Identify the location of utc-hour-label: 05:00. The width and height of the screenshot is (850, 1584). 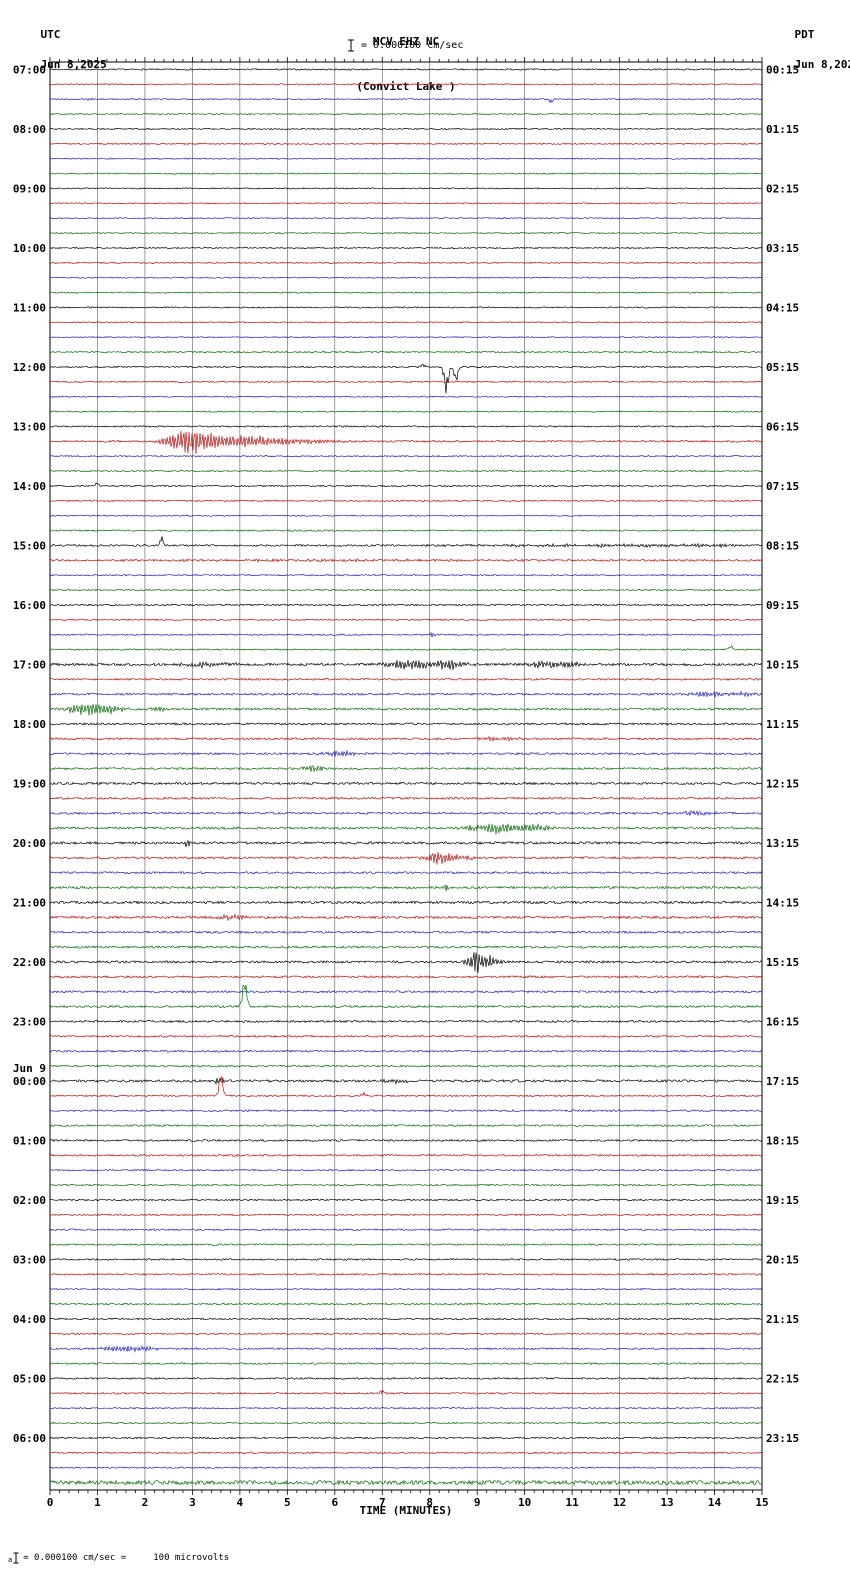
(29, 1378).